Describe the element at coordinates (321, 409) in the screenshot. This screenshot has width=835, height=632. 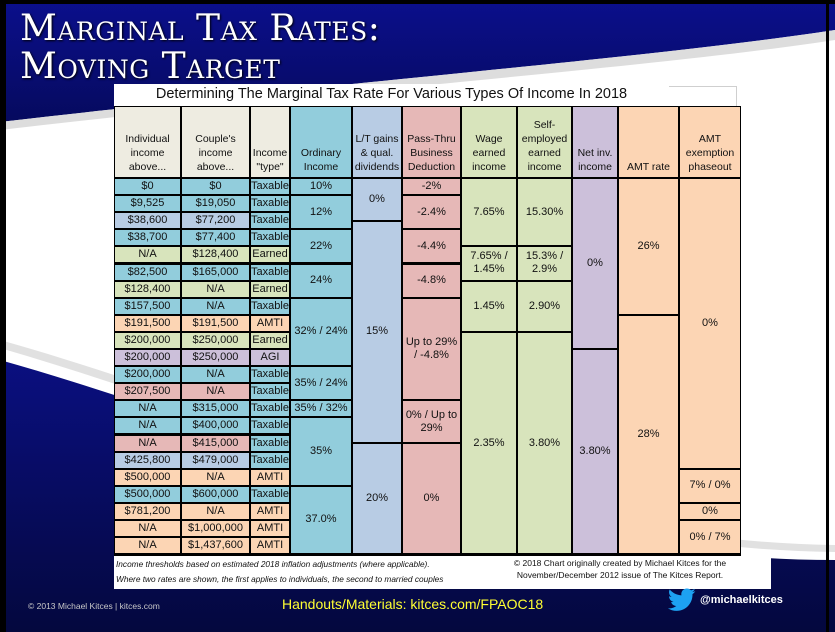
I see `ordinary-income-rate: 35% / 32%` at that location.